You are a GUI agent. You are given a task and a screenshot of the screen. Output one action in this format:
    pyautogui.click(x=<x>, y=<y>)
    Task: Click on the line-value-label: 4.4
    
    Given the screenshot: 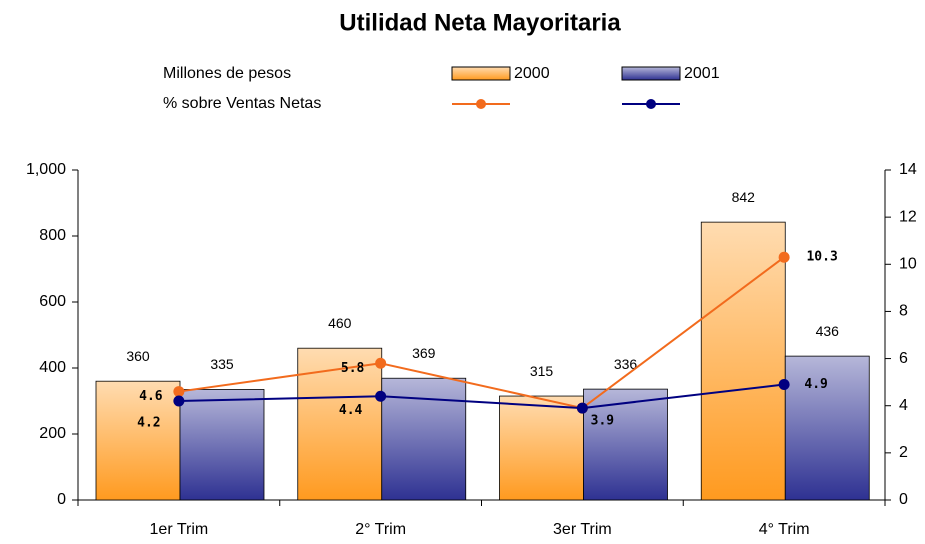 What is the action you would take?
    pyautogui.click(x=351, y=410)
    